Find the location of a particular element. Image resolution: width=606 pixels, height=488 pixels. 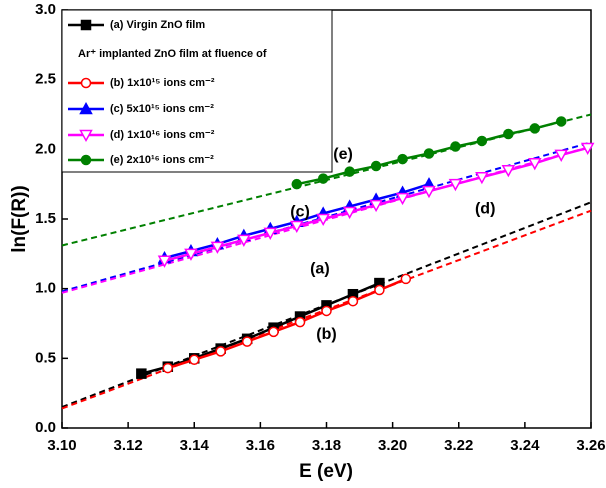

x-tick-label: 3.14 is located at coordinates (195, 445).